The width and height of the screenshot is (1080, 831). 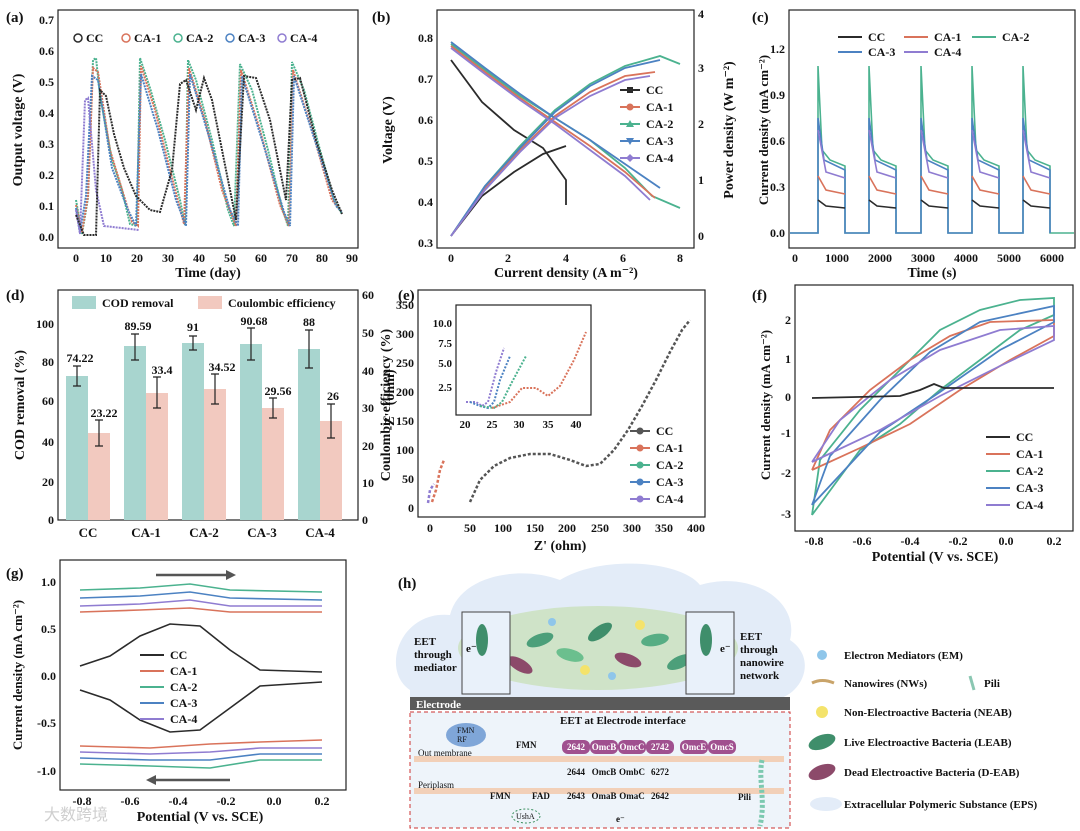 I want to click on fmn-red-label: FMN, so click(x=526, y=745).